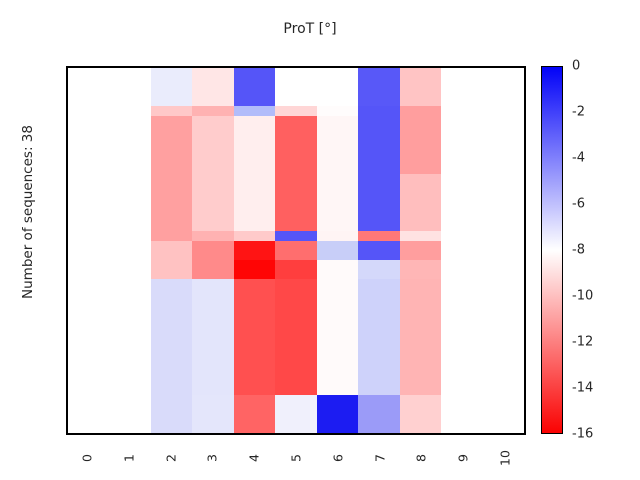 Image resolution: width=640 pixels, height=480 pixels. I want to click on x-tick-label: 7, so click(380, 458).